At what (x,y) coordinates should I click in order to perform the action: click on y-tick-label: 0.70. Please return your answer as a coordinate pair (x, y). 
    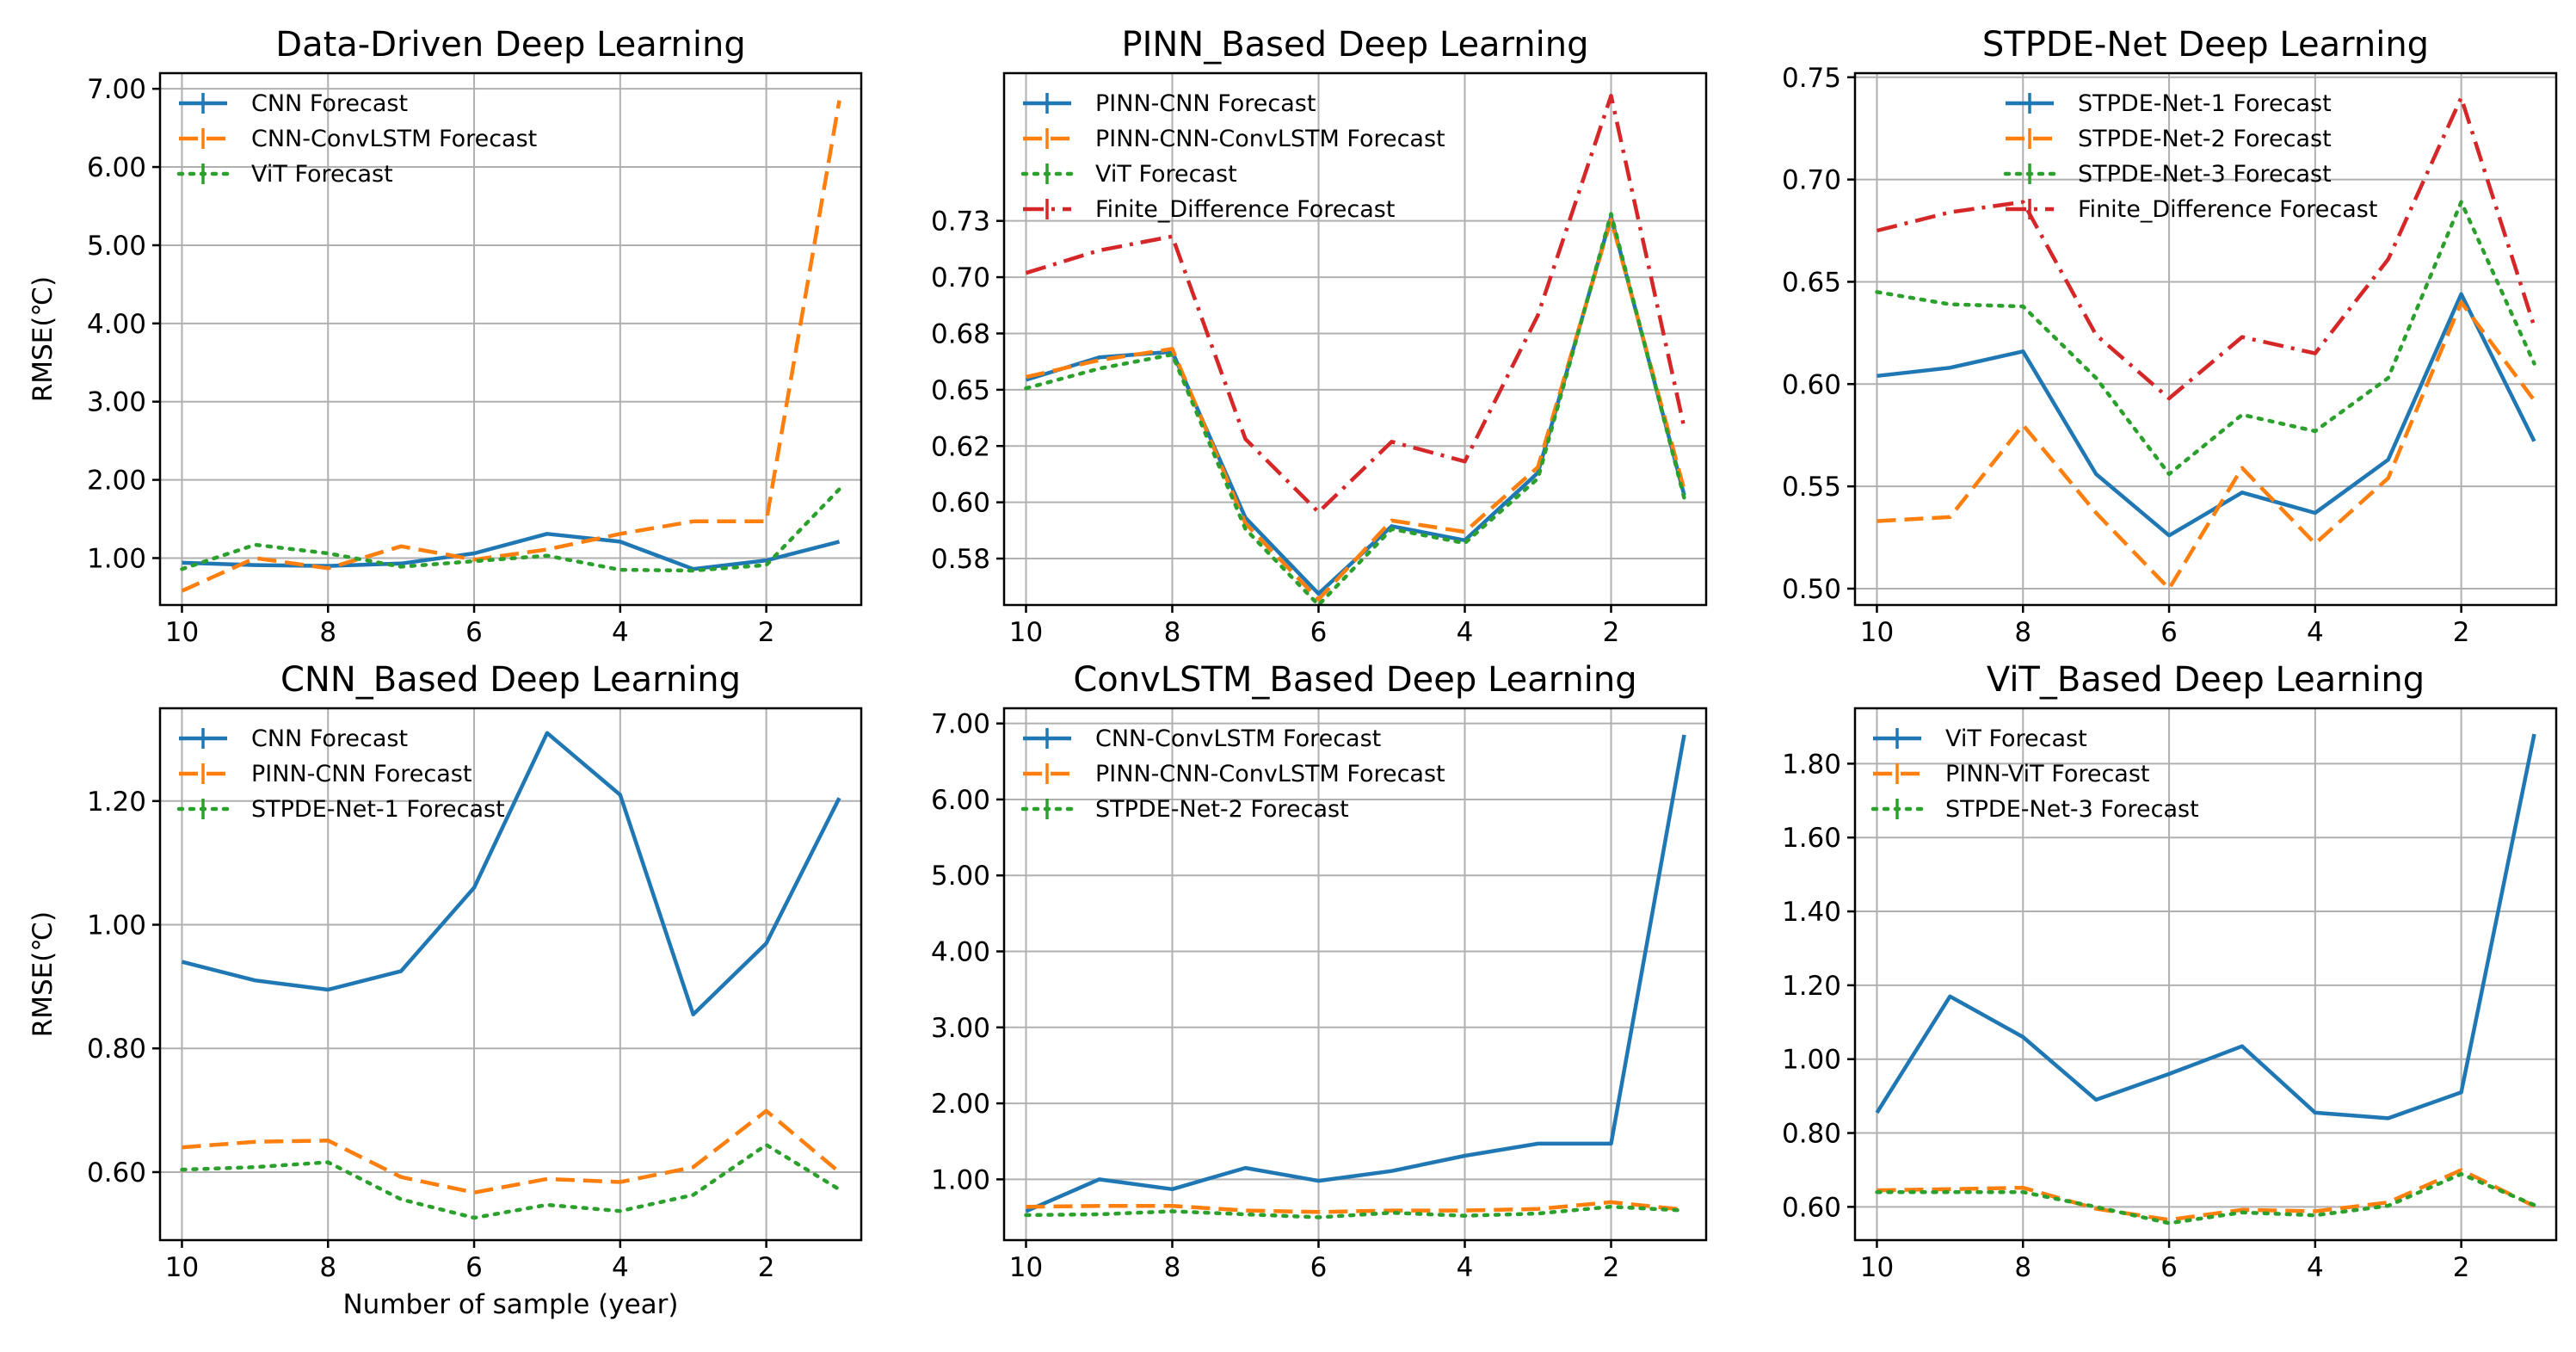
    Looking at the image, I should click on (1812, 180).